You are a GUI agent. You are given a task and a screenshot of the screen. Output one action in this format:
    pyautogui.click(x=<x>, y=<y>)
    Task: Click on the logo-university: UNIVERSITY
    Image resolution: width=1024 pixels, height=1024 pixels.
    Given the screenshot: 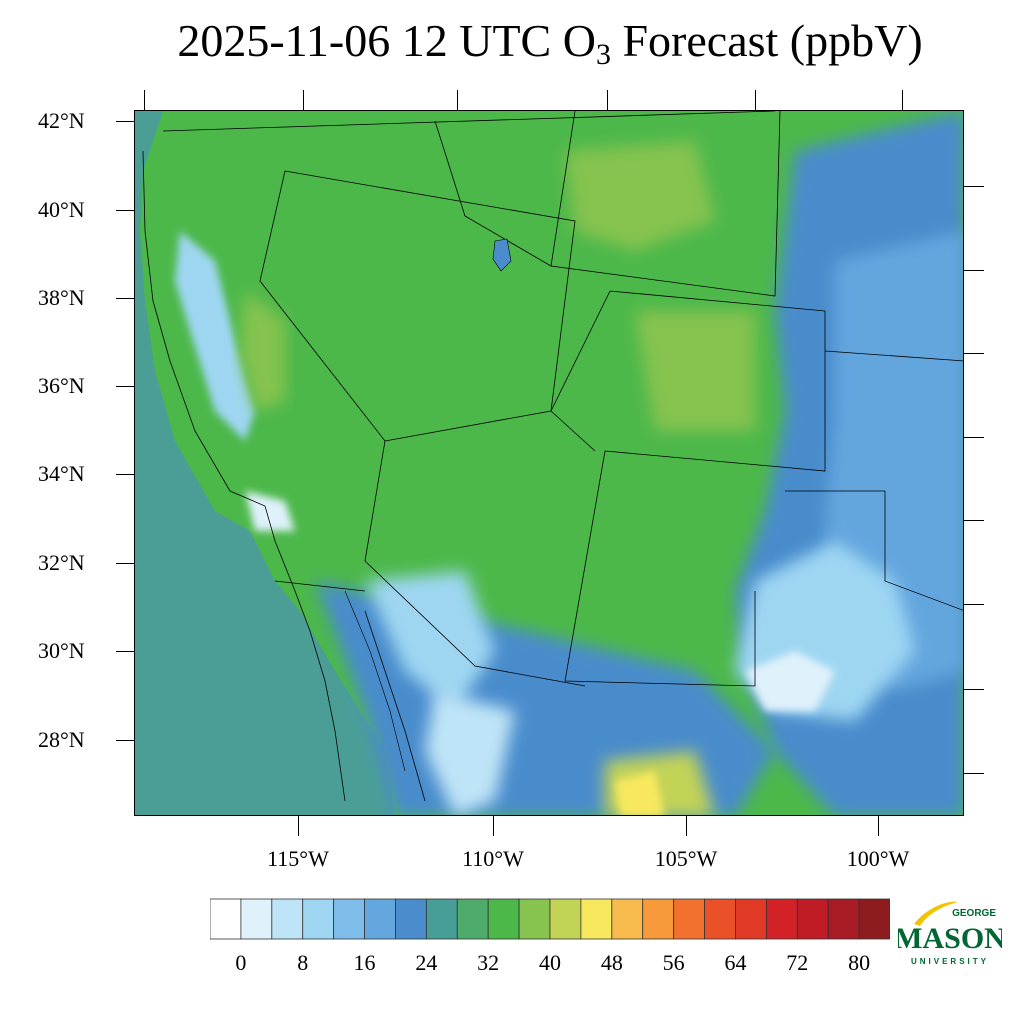 What is the action you would take?
    pyautogui.click(x=950, y=961)
    